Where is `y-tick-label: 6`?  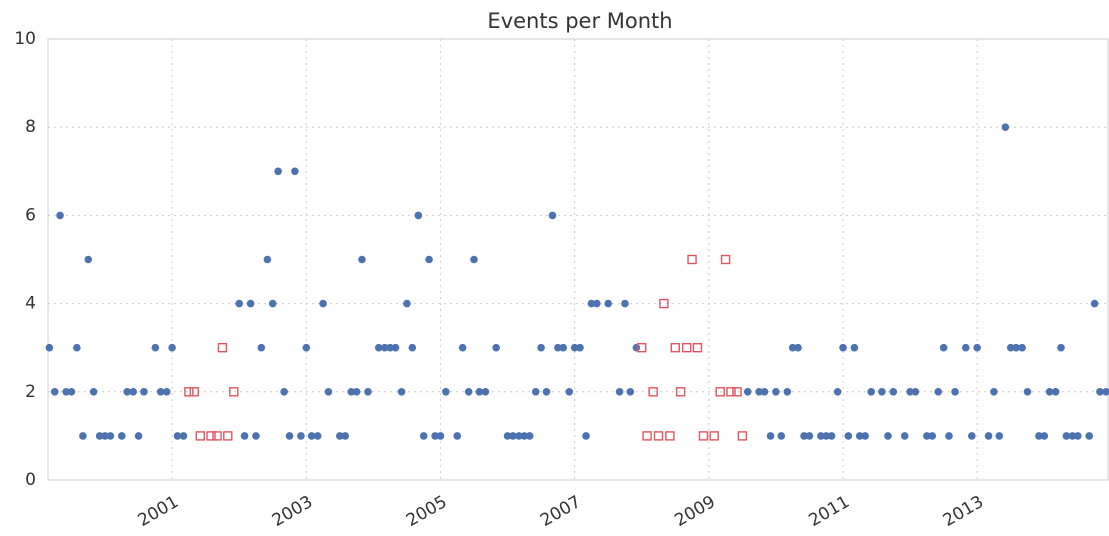
y-tick-label: 6 is located at coordinates (30, 215).